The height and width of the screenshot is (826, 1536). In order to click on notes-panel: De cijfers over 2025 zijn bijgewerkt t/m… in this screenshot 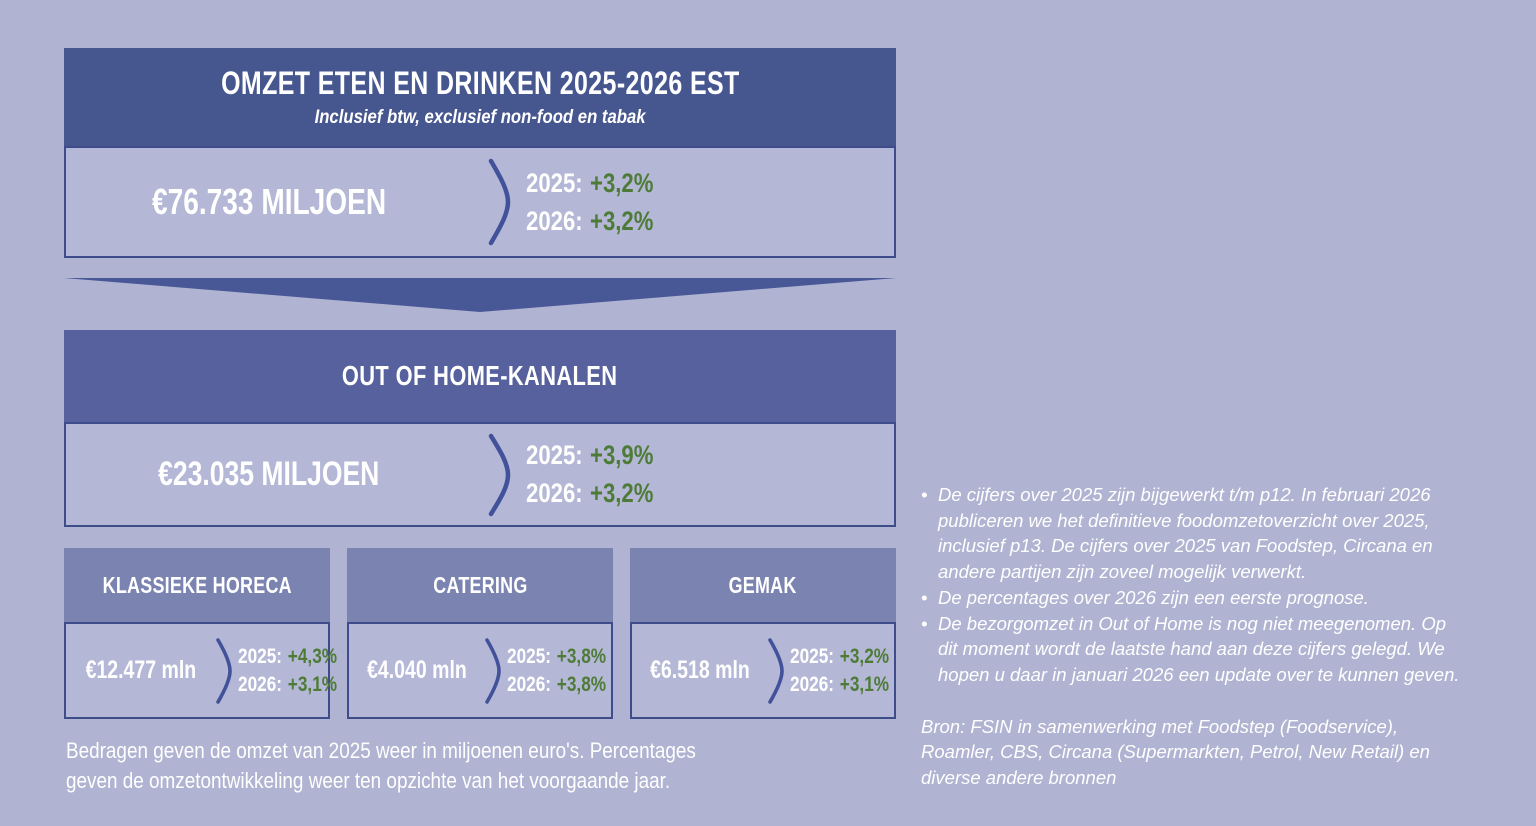, I will do `click(1195, 636)`.